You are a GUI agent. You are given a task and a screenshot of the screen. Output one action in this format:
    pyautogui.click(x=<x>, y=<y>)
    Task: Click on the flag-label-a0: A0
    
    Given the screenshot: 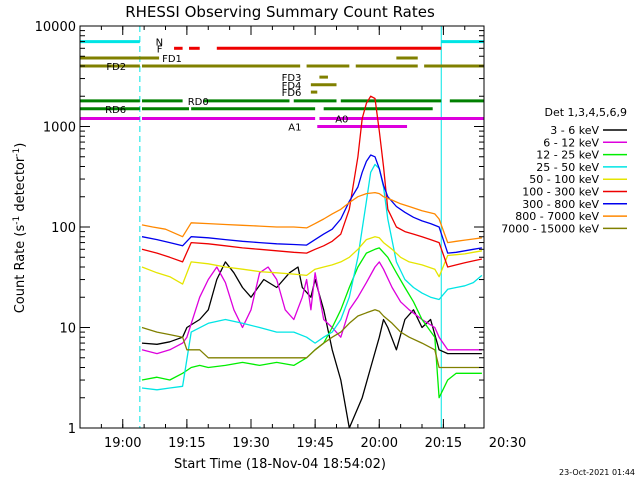 What is the action you would take?
    pyautogui.click(x=341, y=120)
    